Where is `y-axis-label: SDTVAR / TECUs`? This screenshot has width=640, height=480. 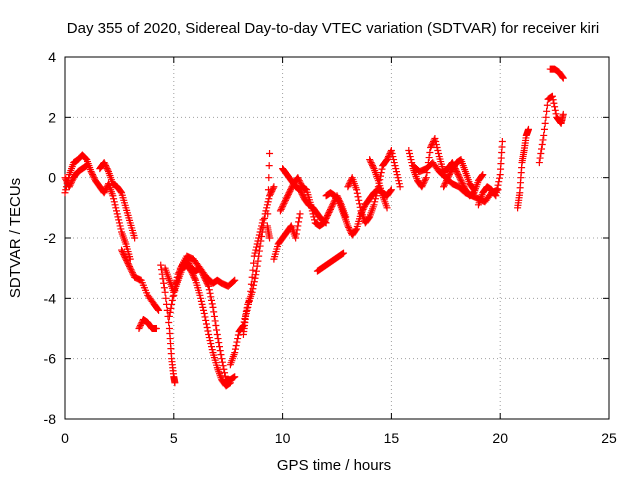
y-axis-label: SDTVAR / TECUs is located at coordinates (15, 238).